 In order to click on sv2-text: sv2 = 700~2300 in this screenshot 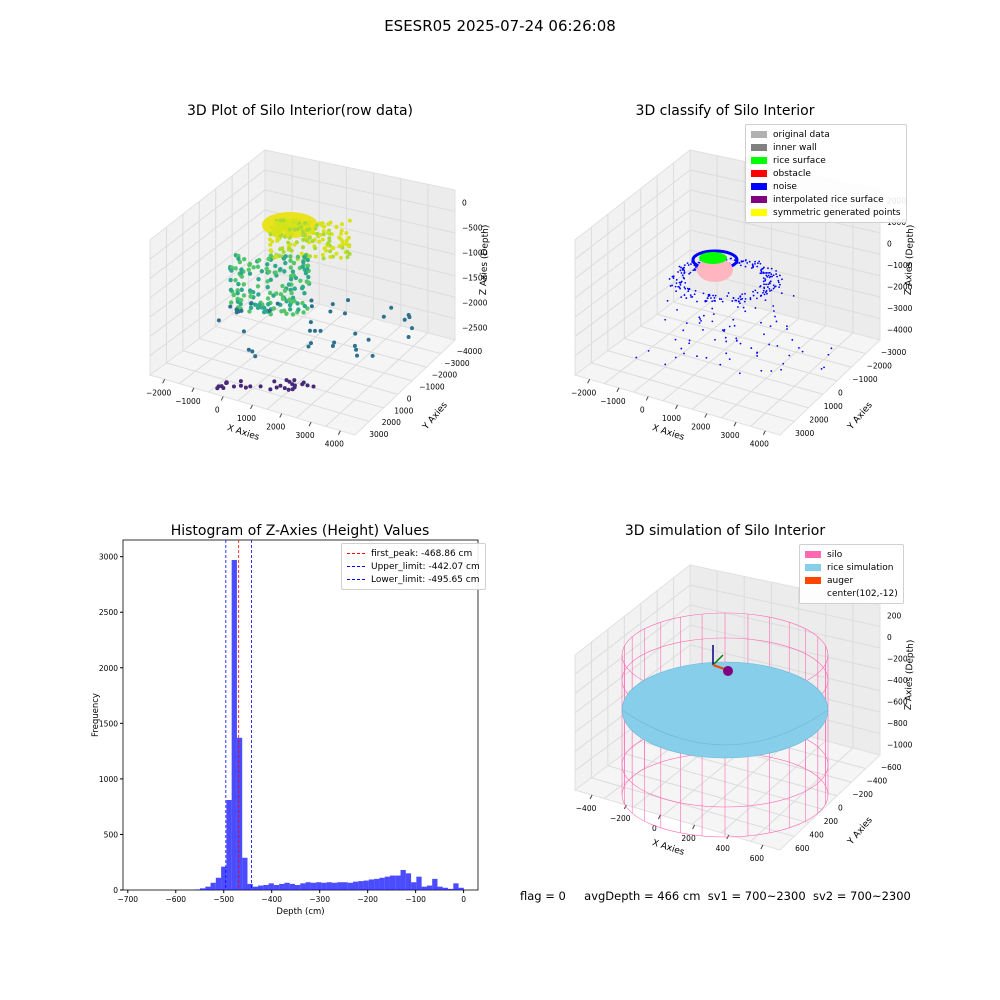, I will do `click(861, 896)`.